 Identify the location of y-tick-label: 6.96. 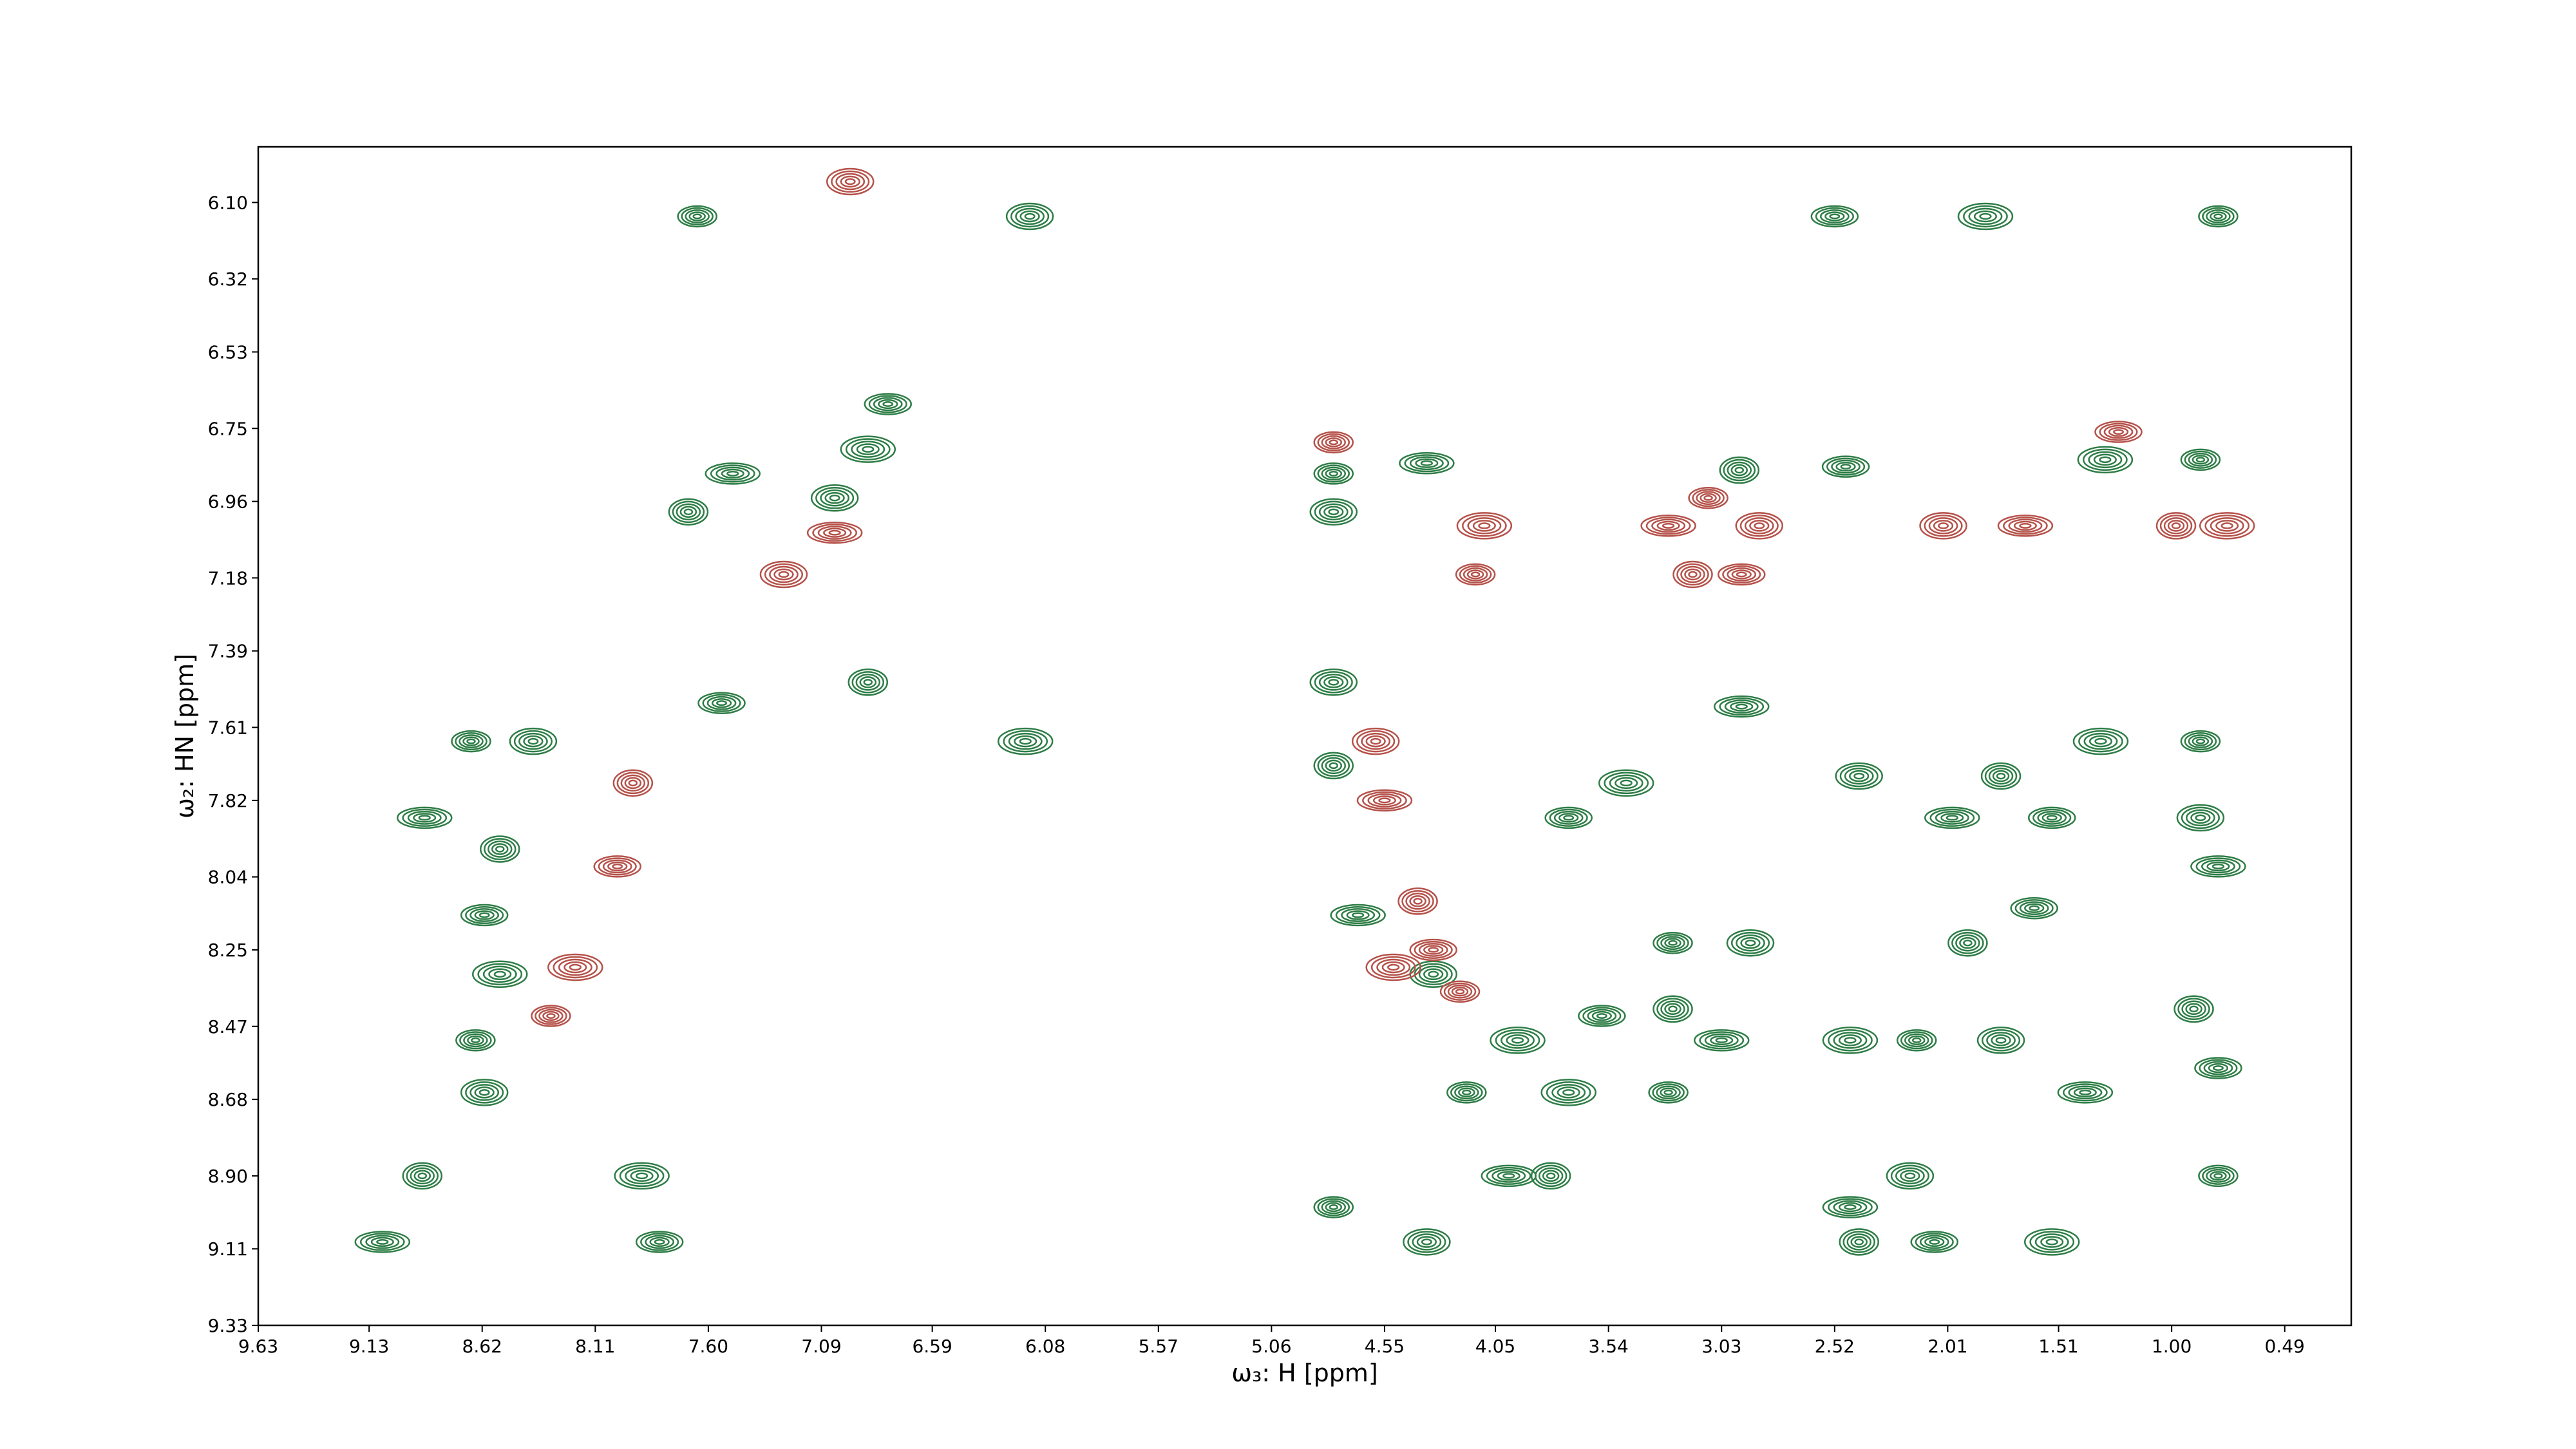
(228, 502).